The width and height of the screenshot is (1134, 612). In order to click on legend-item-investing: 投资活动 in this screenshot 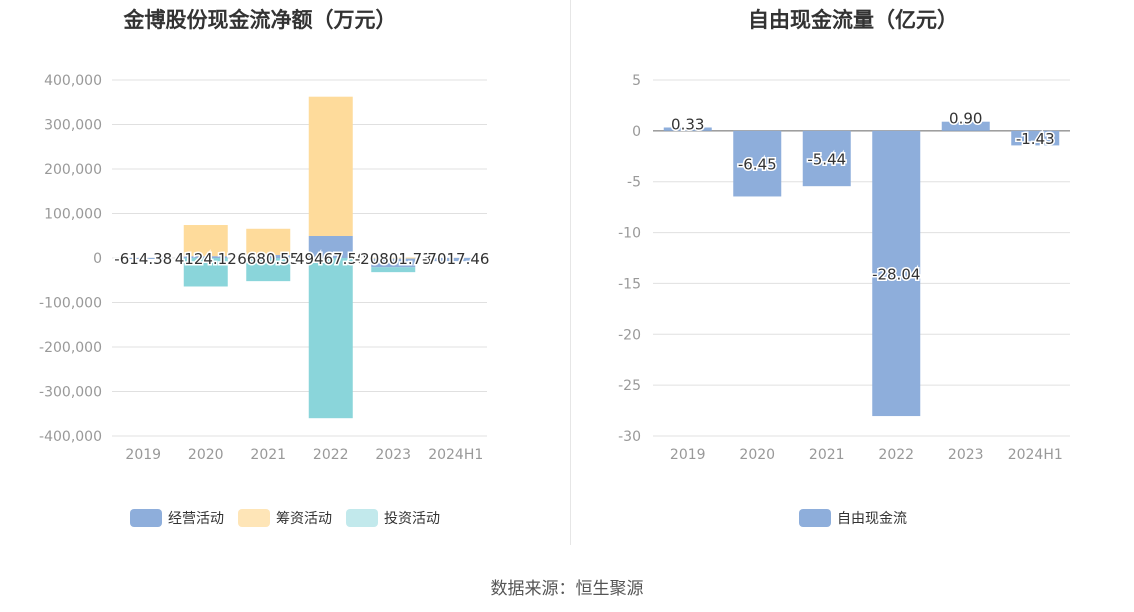, I will do `click(393, 518)`.